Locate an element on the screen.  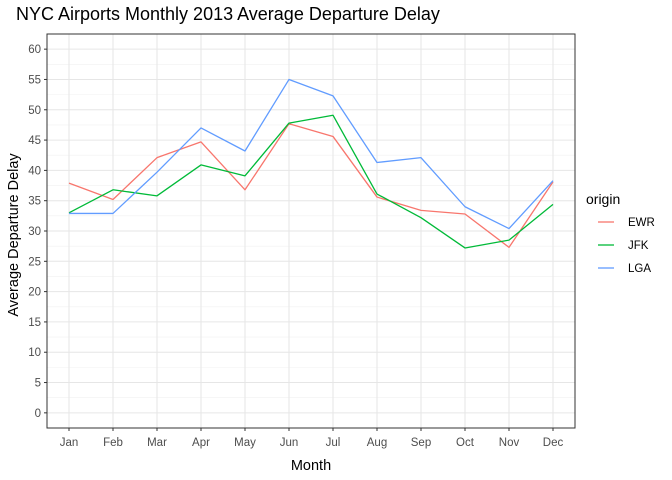
y-tick-label: 50 is located at coordinates (34, 111).